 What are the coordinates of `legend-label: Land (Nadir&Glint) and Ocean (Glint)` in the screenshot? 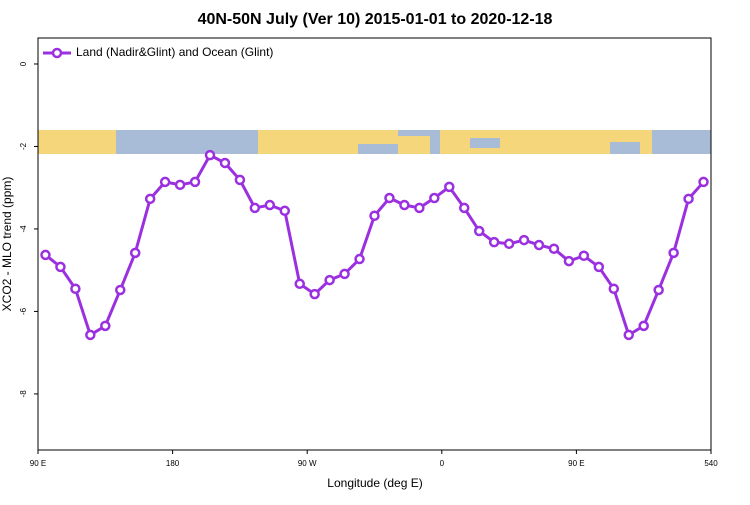 It's located at (174, 52).